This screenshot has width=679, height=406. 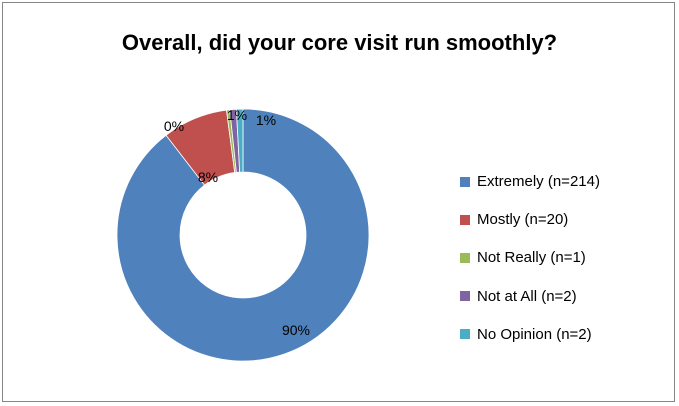 What do you see at coordinates (239, 140) in the screenshot?
I see `donut-slice-no-opinion` at bounding box center [239, 140].